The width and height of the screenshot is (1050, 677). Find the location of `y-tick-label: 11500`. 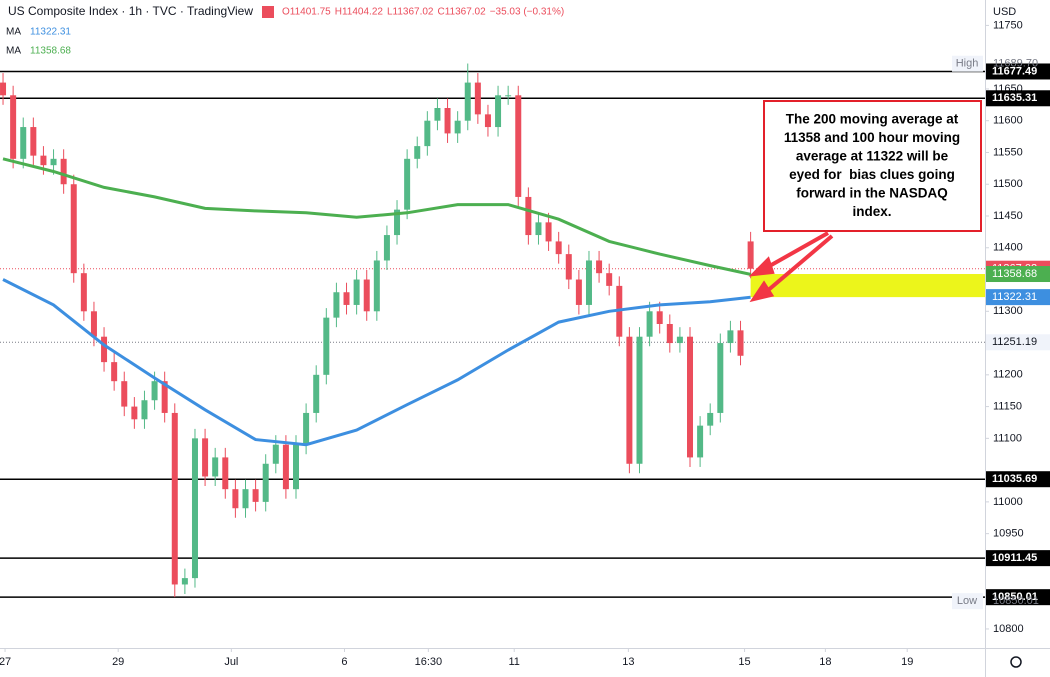

y-tick-label: 11500 is located at coordinates (1008, 184).